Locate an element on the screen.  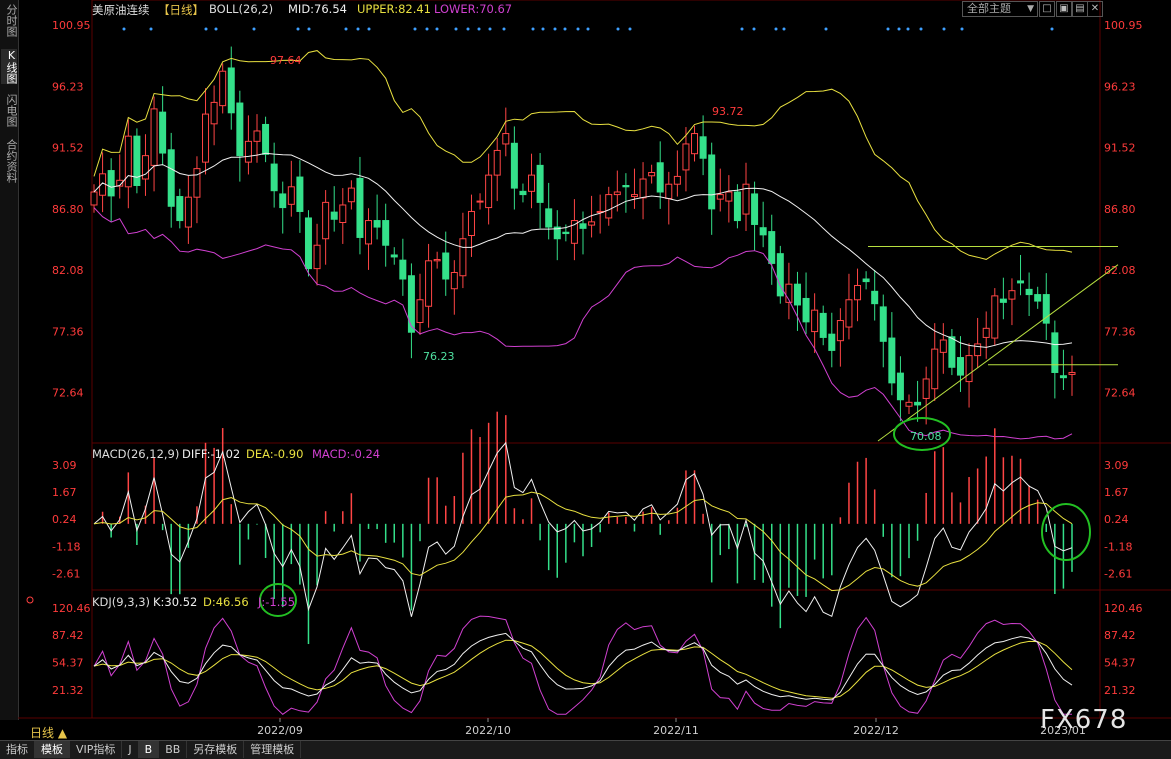
close-button: ✕ is located at coordinates (1095, 9).